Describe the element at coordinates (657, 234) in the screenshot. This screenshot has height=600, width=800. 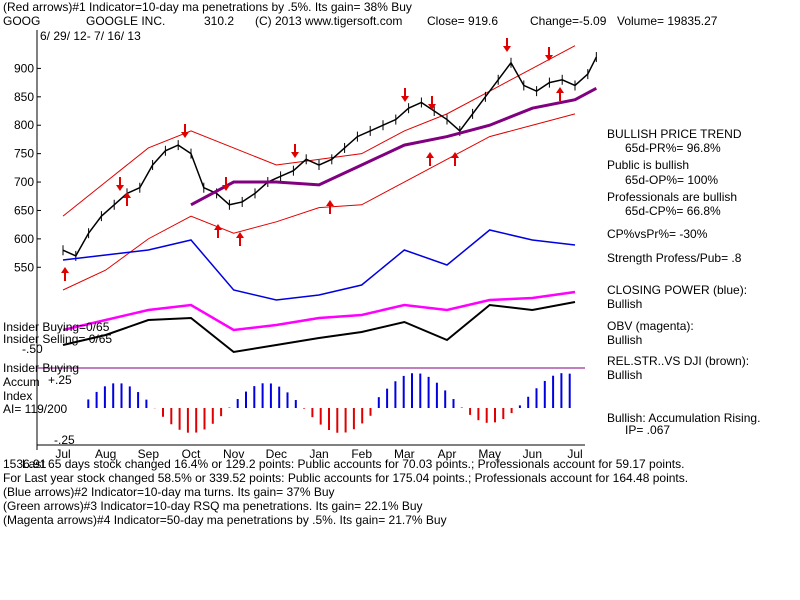
I see `cp-vs-pr: CP%vsPr%= -30%` at that location.